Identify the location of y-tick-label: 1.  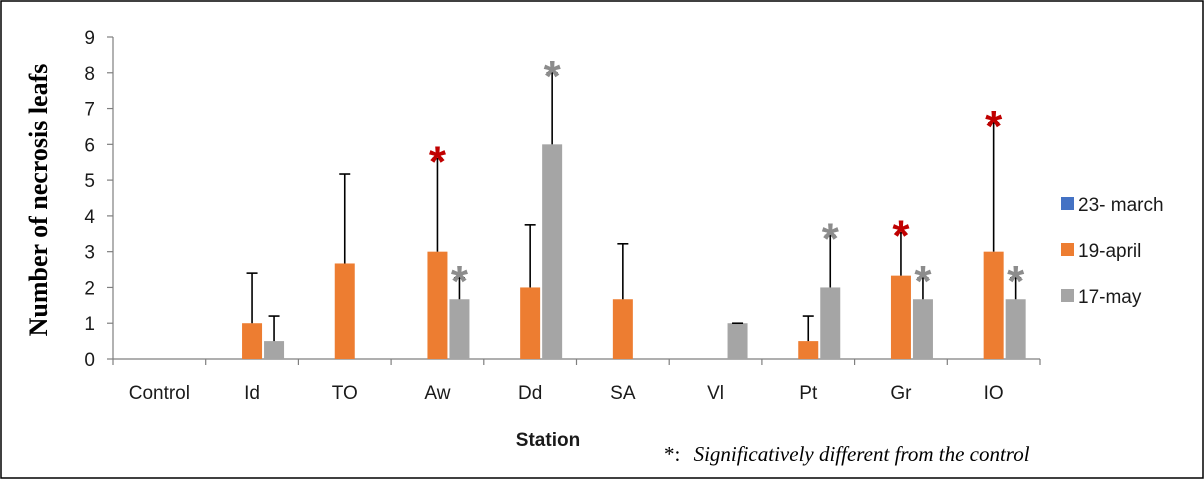
(89, 324).